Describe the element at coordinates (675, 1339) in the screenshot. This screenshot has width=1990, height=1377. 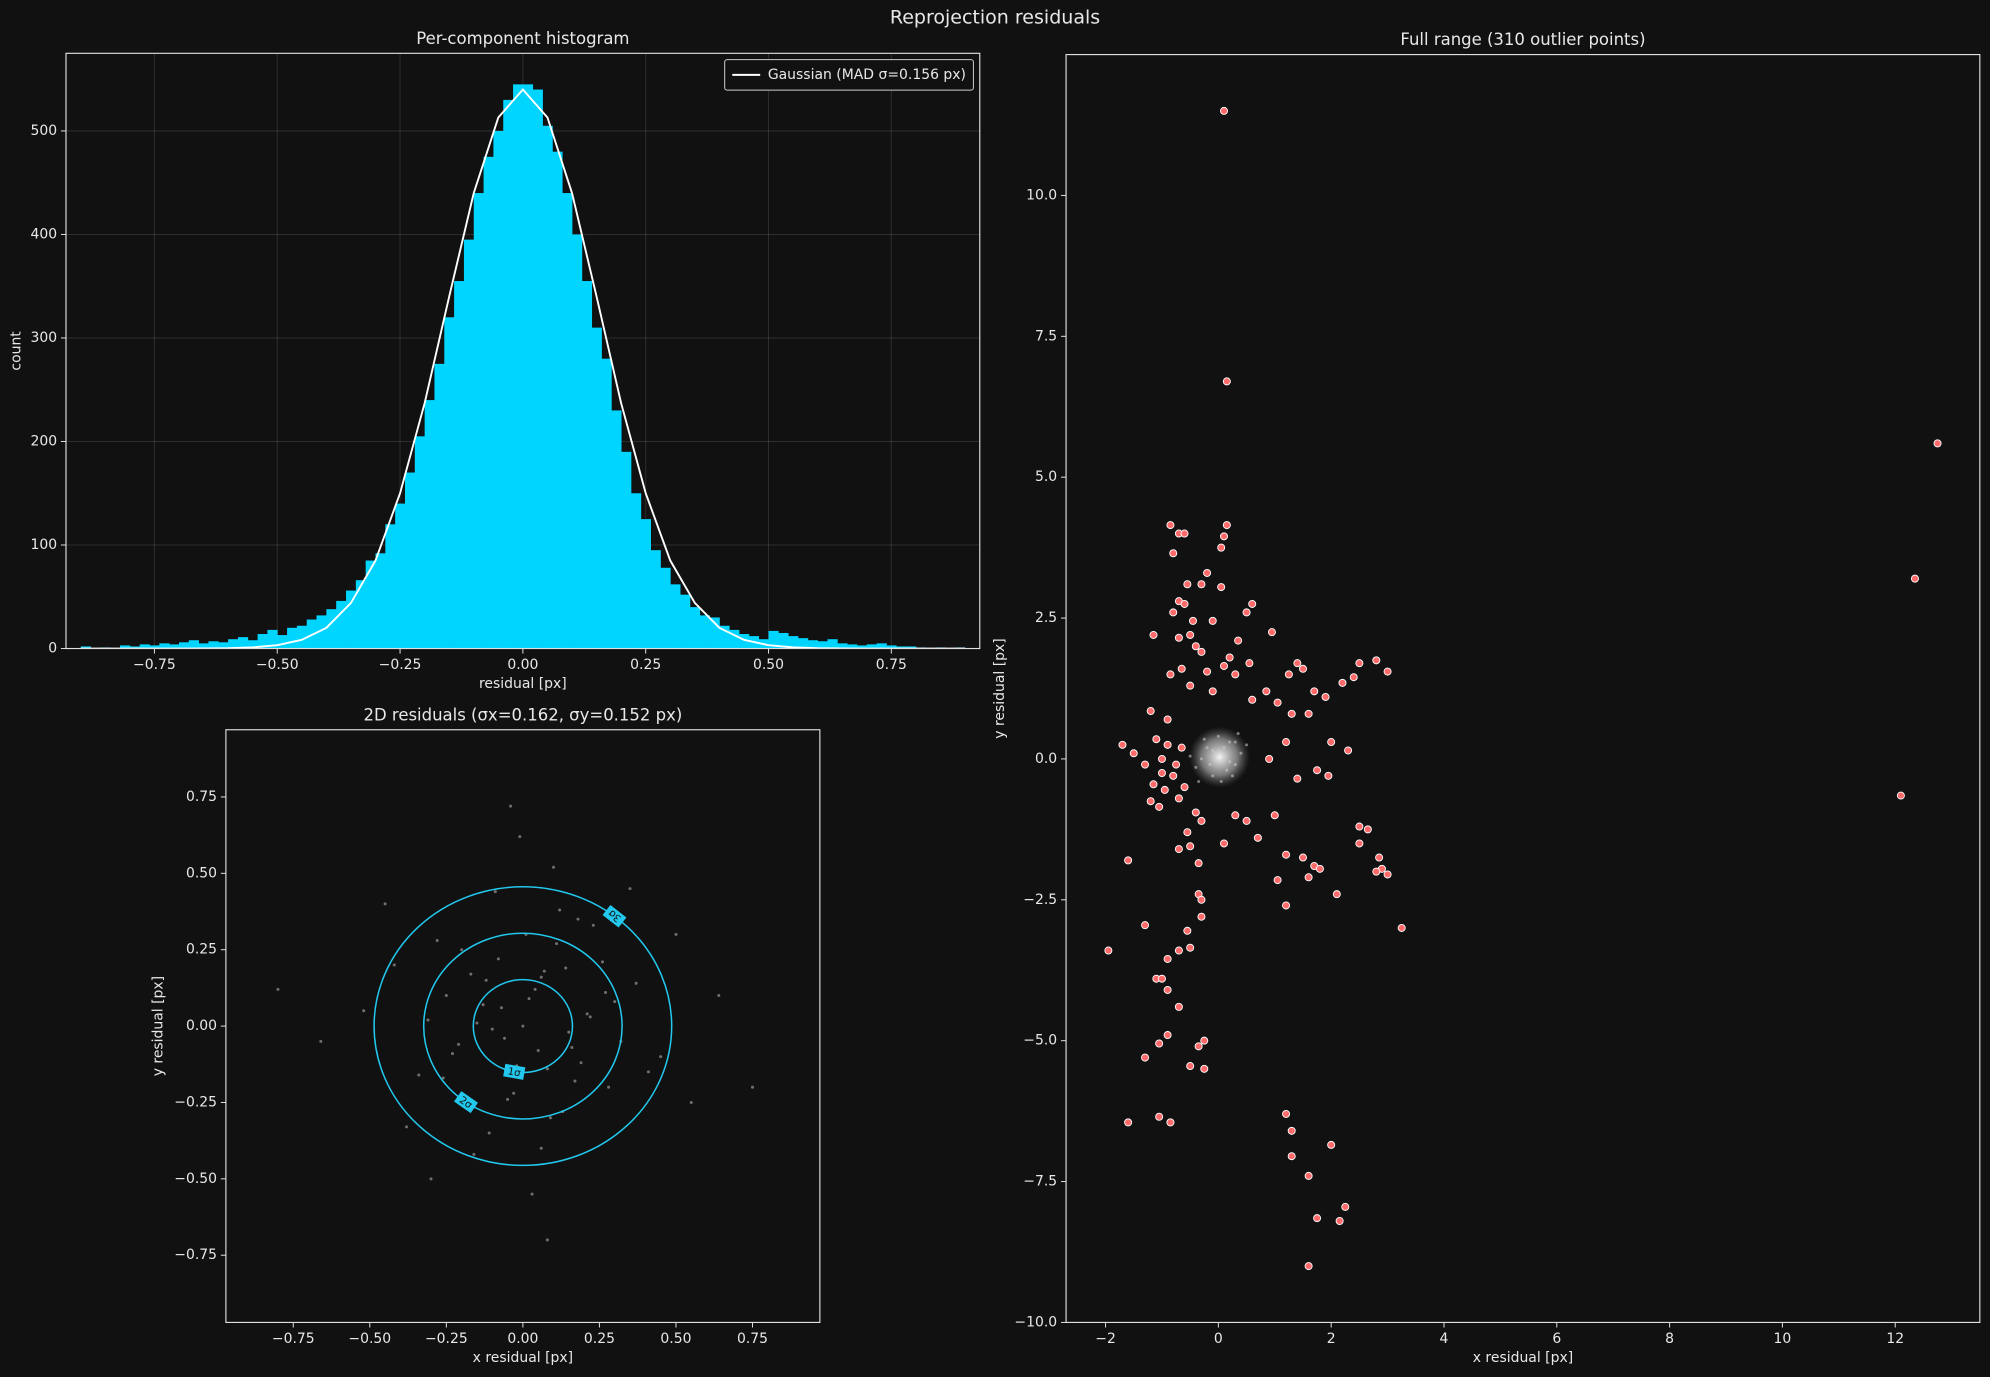
I see `x-tick-label: 0.50` at that location.